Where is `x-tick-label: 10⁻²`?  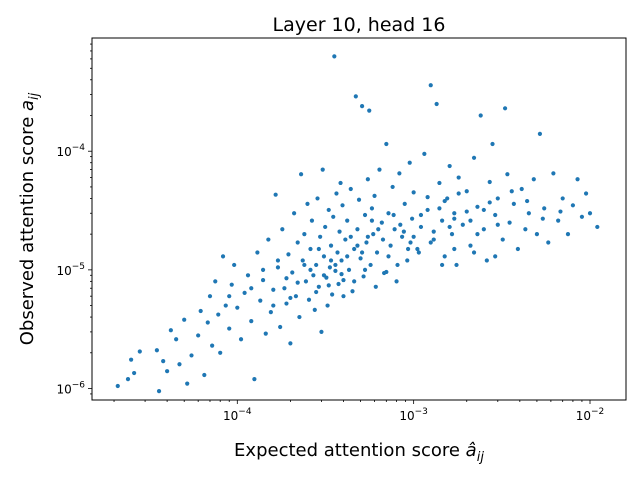 x-tick-label: 10⁻² is located at coordinates (590, 415).